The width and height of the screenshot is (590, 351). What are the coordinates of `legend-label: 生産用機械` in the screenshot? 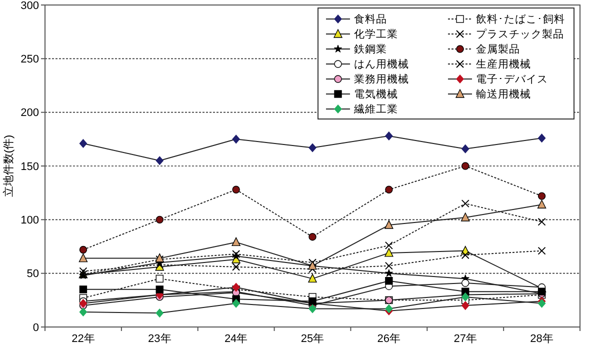 It's located at (503, 64).